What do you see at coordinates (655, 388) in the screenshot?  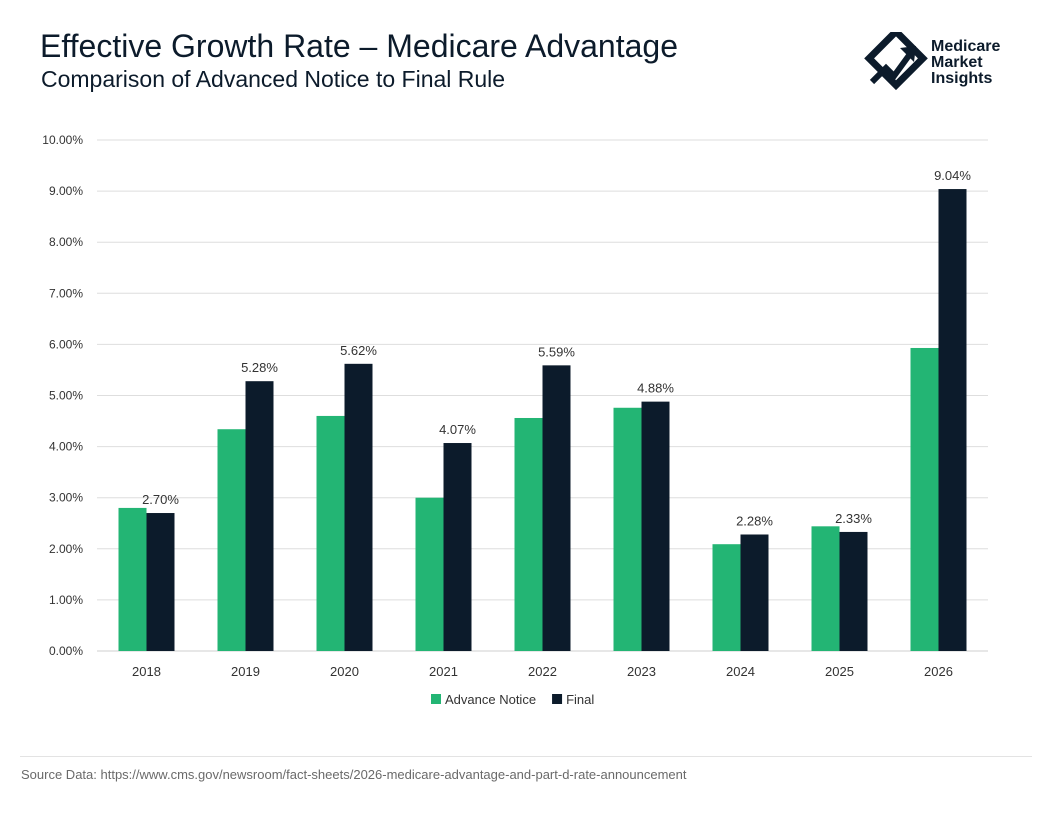 I see `data-label: 4.88%` at bounding box center [655, 388].